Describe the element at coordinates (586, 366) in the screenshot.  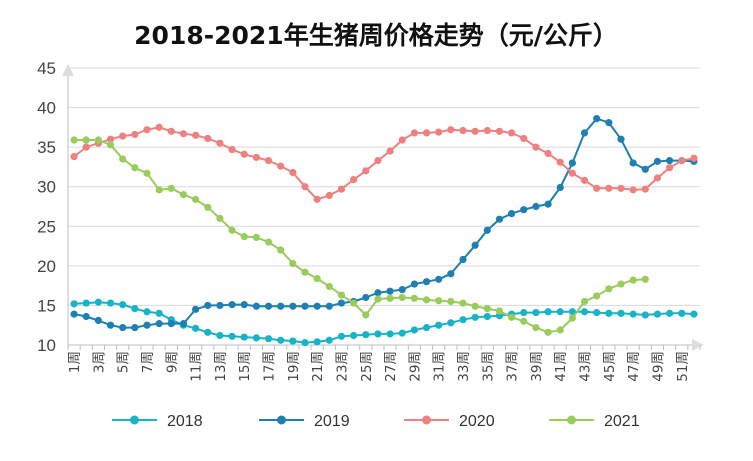
I see `x-tick-label: 43周` at that location.